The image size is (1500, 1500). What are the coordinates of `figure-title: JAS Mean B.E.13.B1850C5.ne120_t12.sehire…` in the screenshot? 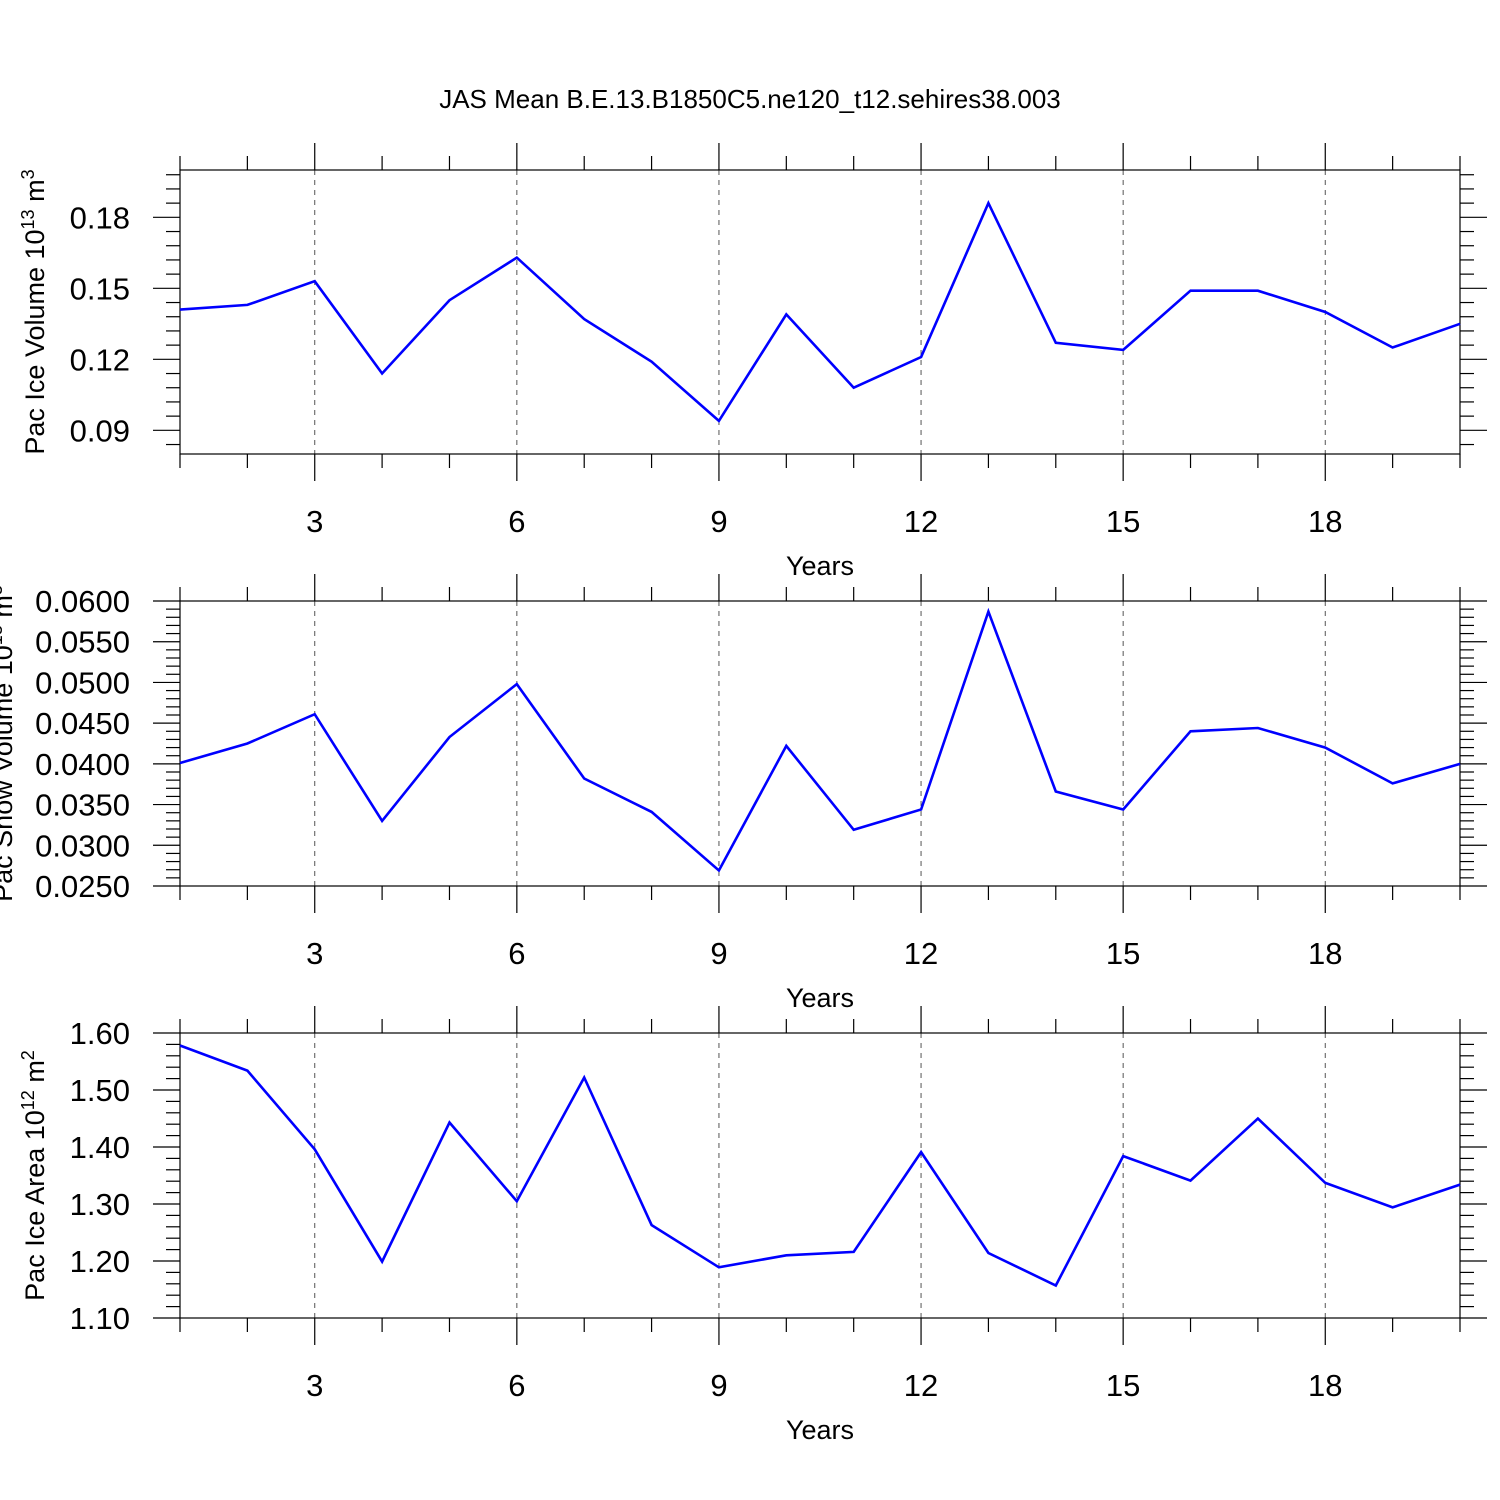 It's located at (750, 99).